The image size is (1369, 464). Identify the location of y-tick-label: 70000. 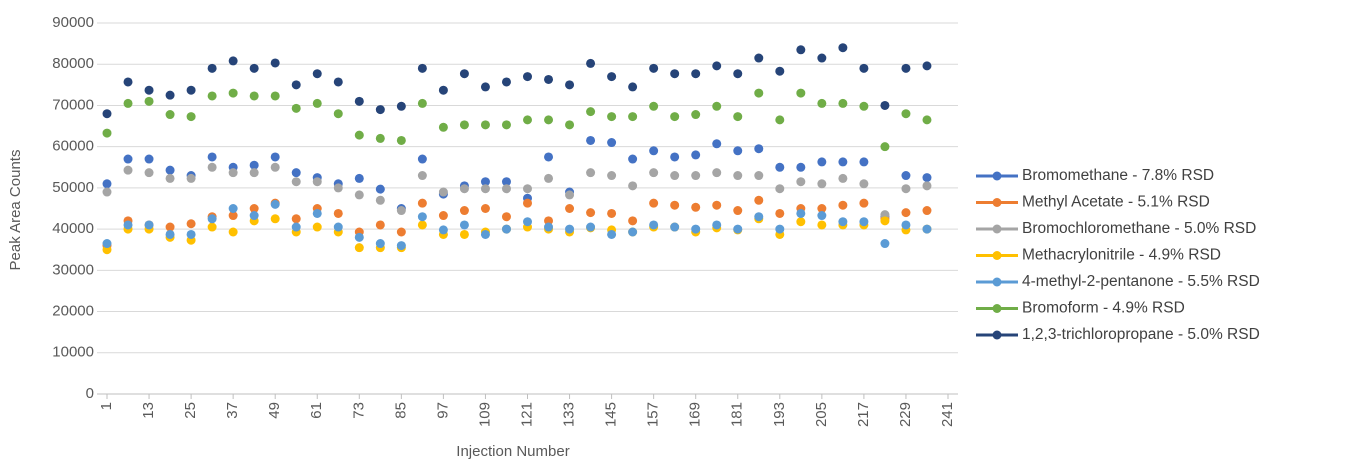
(73, 104).